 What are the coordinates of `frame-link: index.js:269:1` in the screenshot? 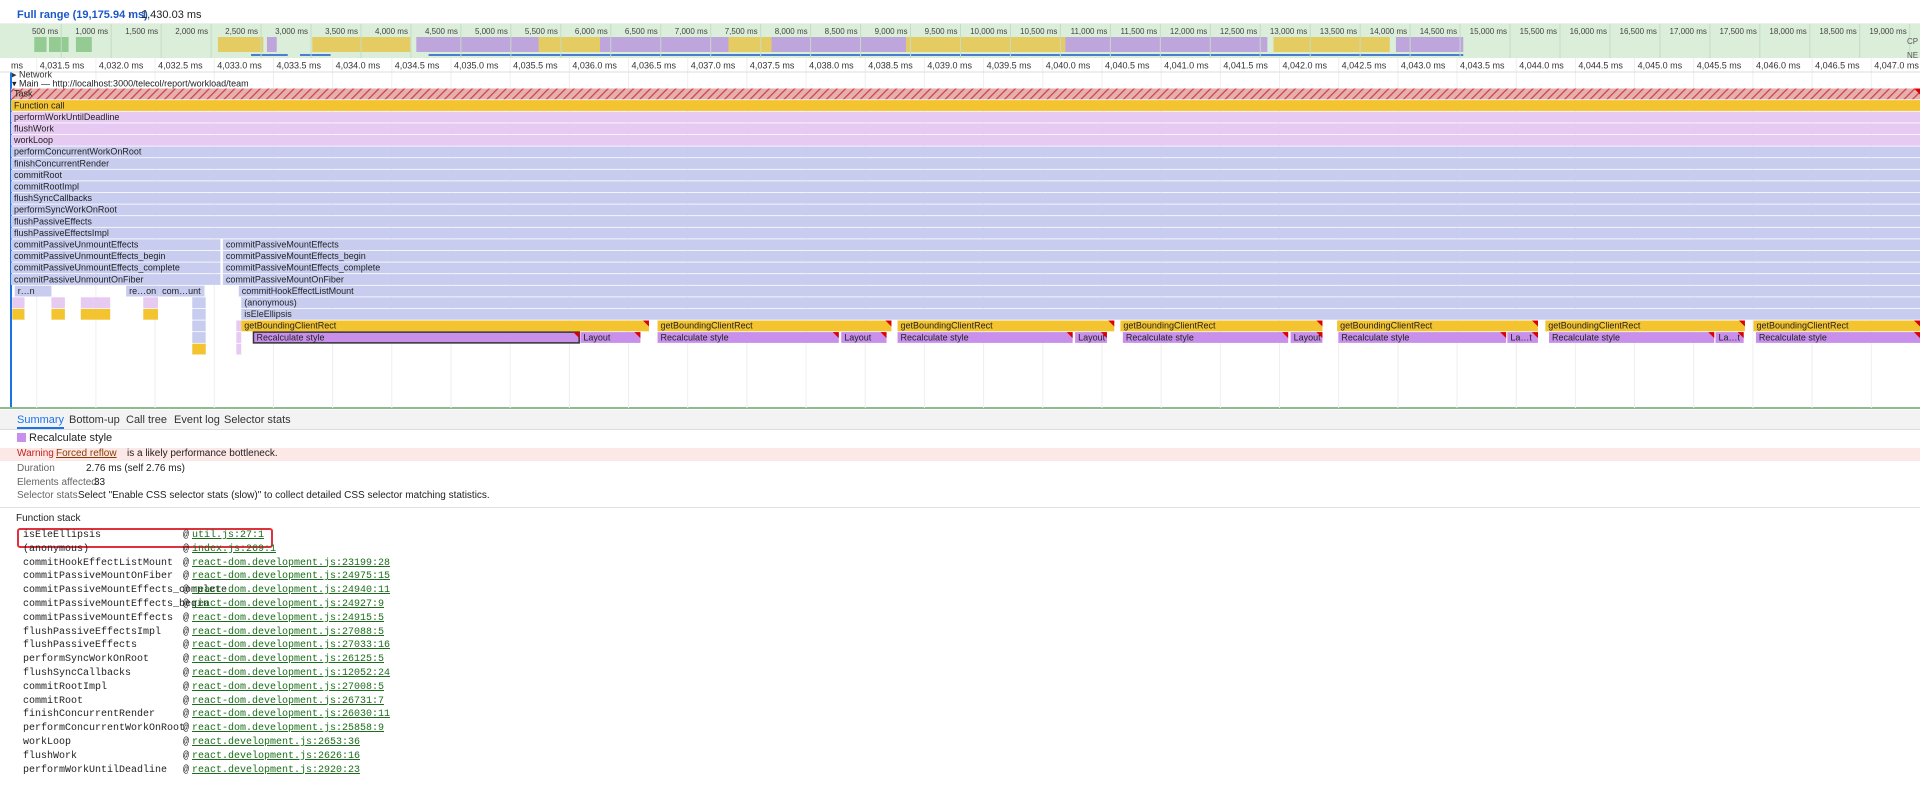 It's located at (234, 549).